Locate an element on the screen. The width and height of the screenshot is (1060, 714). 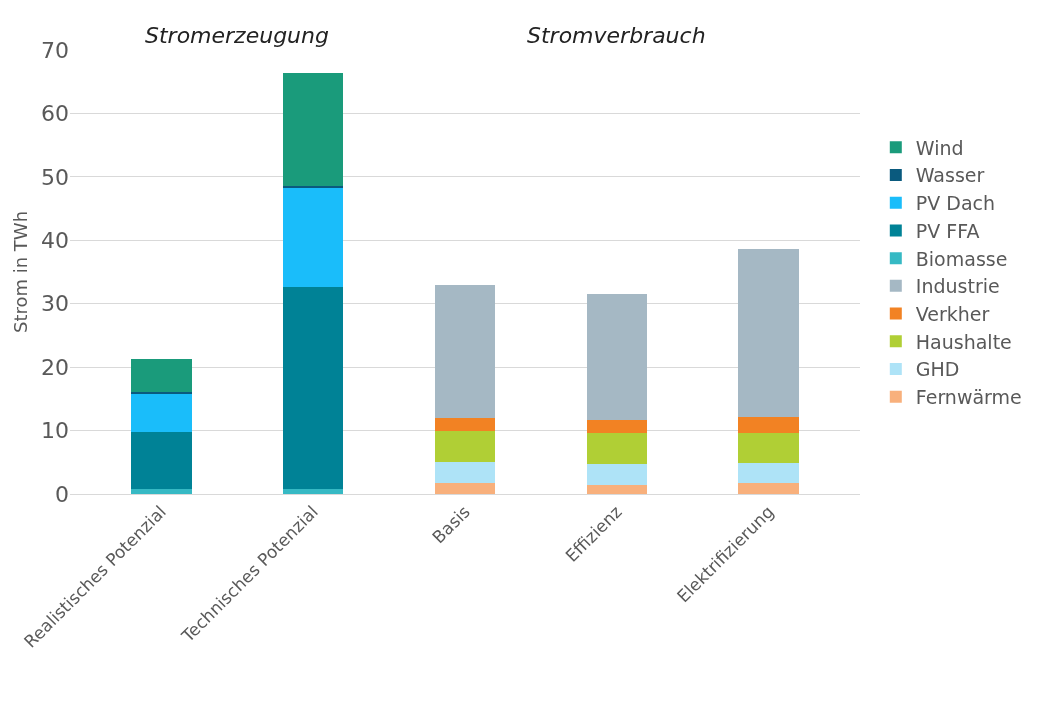
legend-label: Verkher is located at coordinates (952, 313).